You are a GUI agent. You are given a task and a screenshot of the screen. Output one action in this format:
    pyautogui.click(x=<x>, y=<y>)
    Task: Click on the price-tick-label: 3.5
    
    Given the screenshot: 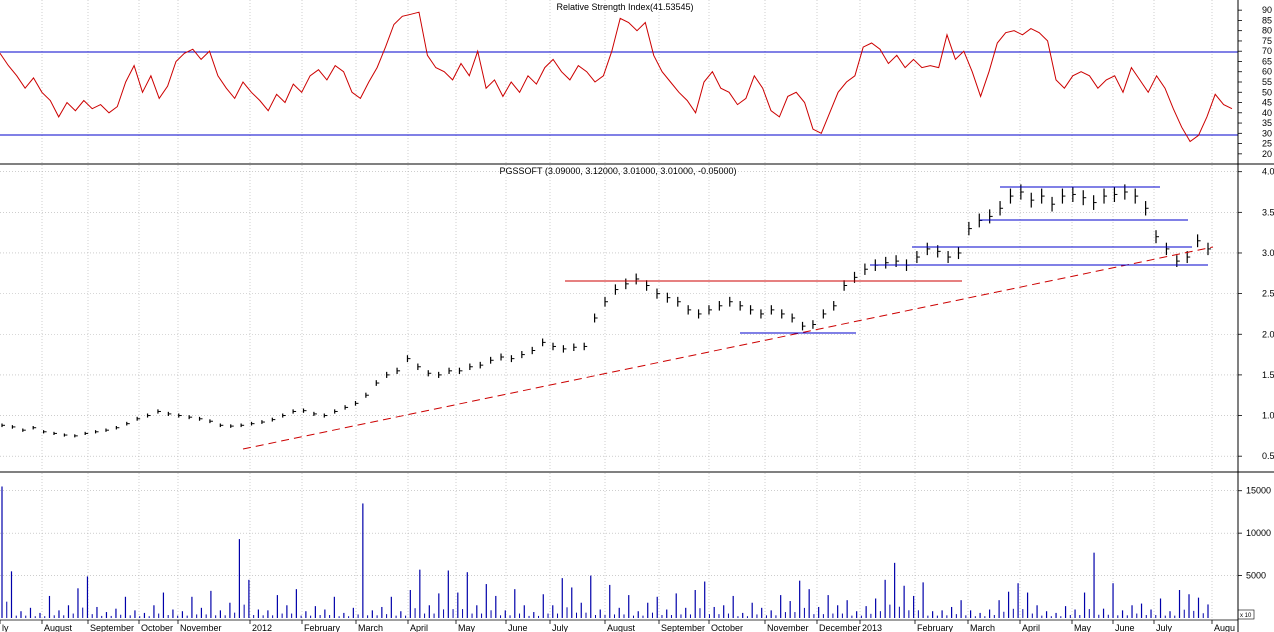 What is the action you would take?
    pyautogui.click(x=1268, y=212)
    